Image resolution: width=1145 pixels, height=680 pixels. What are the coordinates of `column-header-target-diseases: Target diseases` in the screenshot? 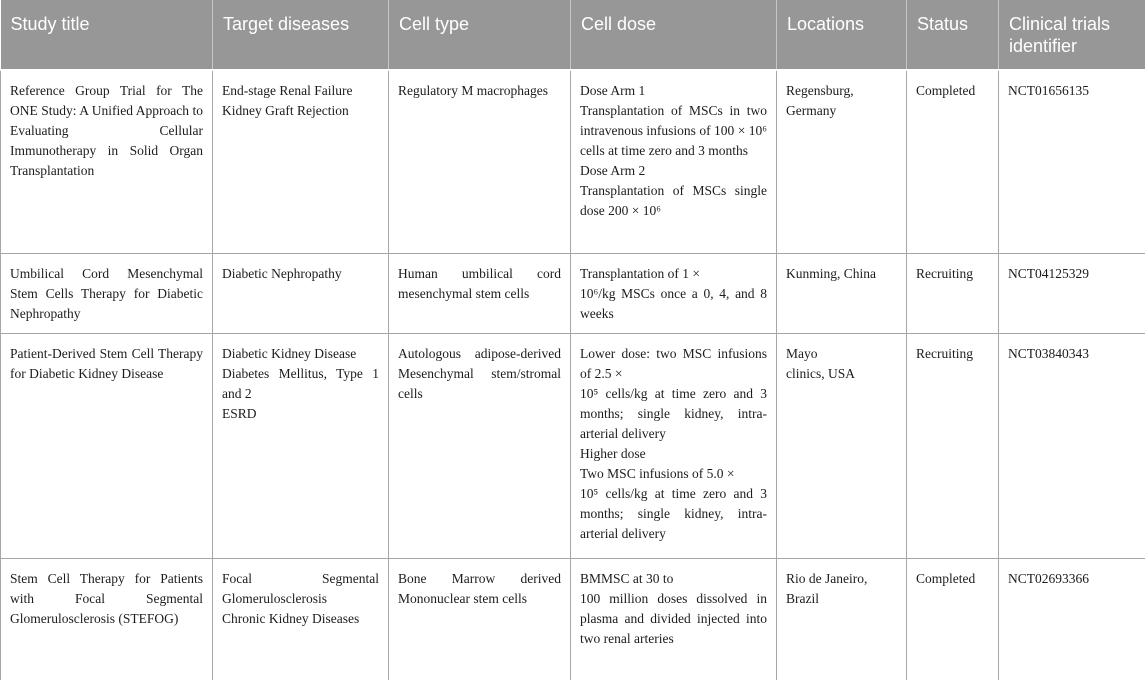 It's located at (300, 35).